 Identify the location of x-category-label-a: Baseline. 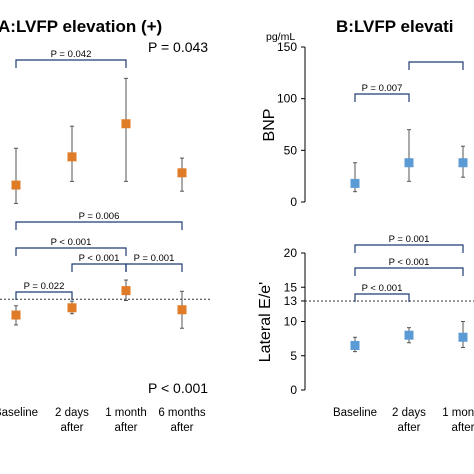
(19, 413).